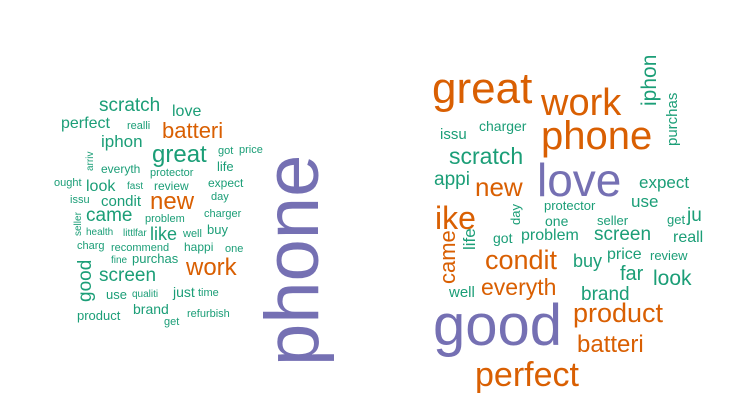 This screenshot has height=419, width=750. What do you see at coordinates (119, 260) in the screenshot?
I see `left-cloud-word-fine: fine` at bounding box center [119, 260].